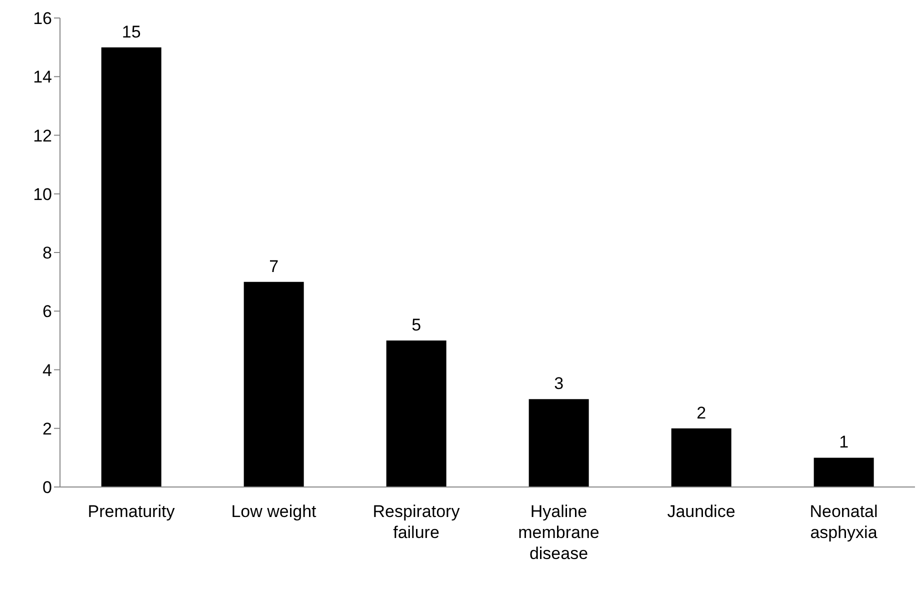 The width and height of the screenshot is (923, 595). I want to click on y-tick-label: 10, so click(42, 194).